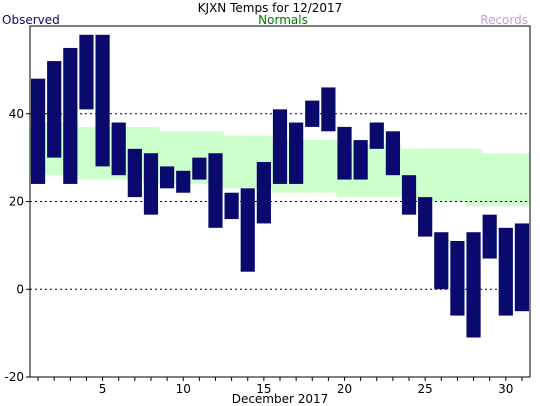 The image size is (540, 406). Describe the element at coordinates (505, 389) in the screenshot. I see `x-tick-label-30: 30` at that location.